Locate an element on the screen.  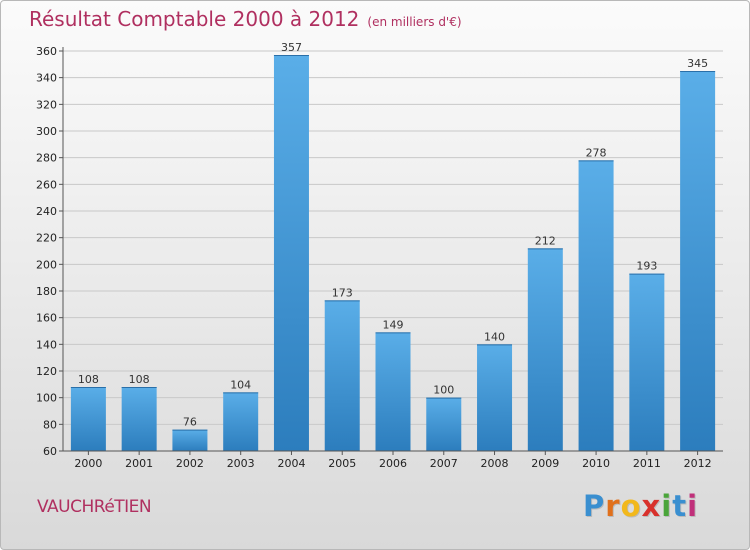
y-tick-label: 180 is located at coordinates (46, 291).